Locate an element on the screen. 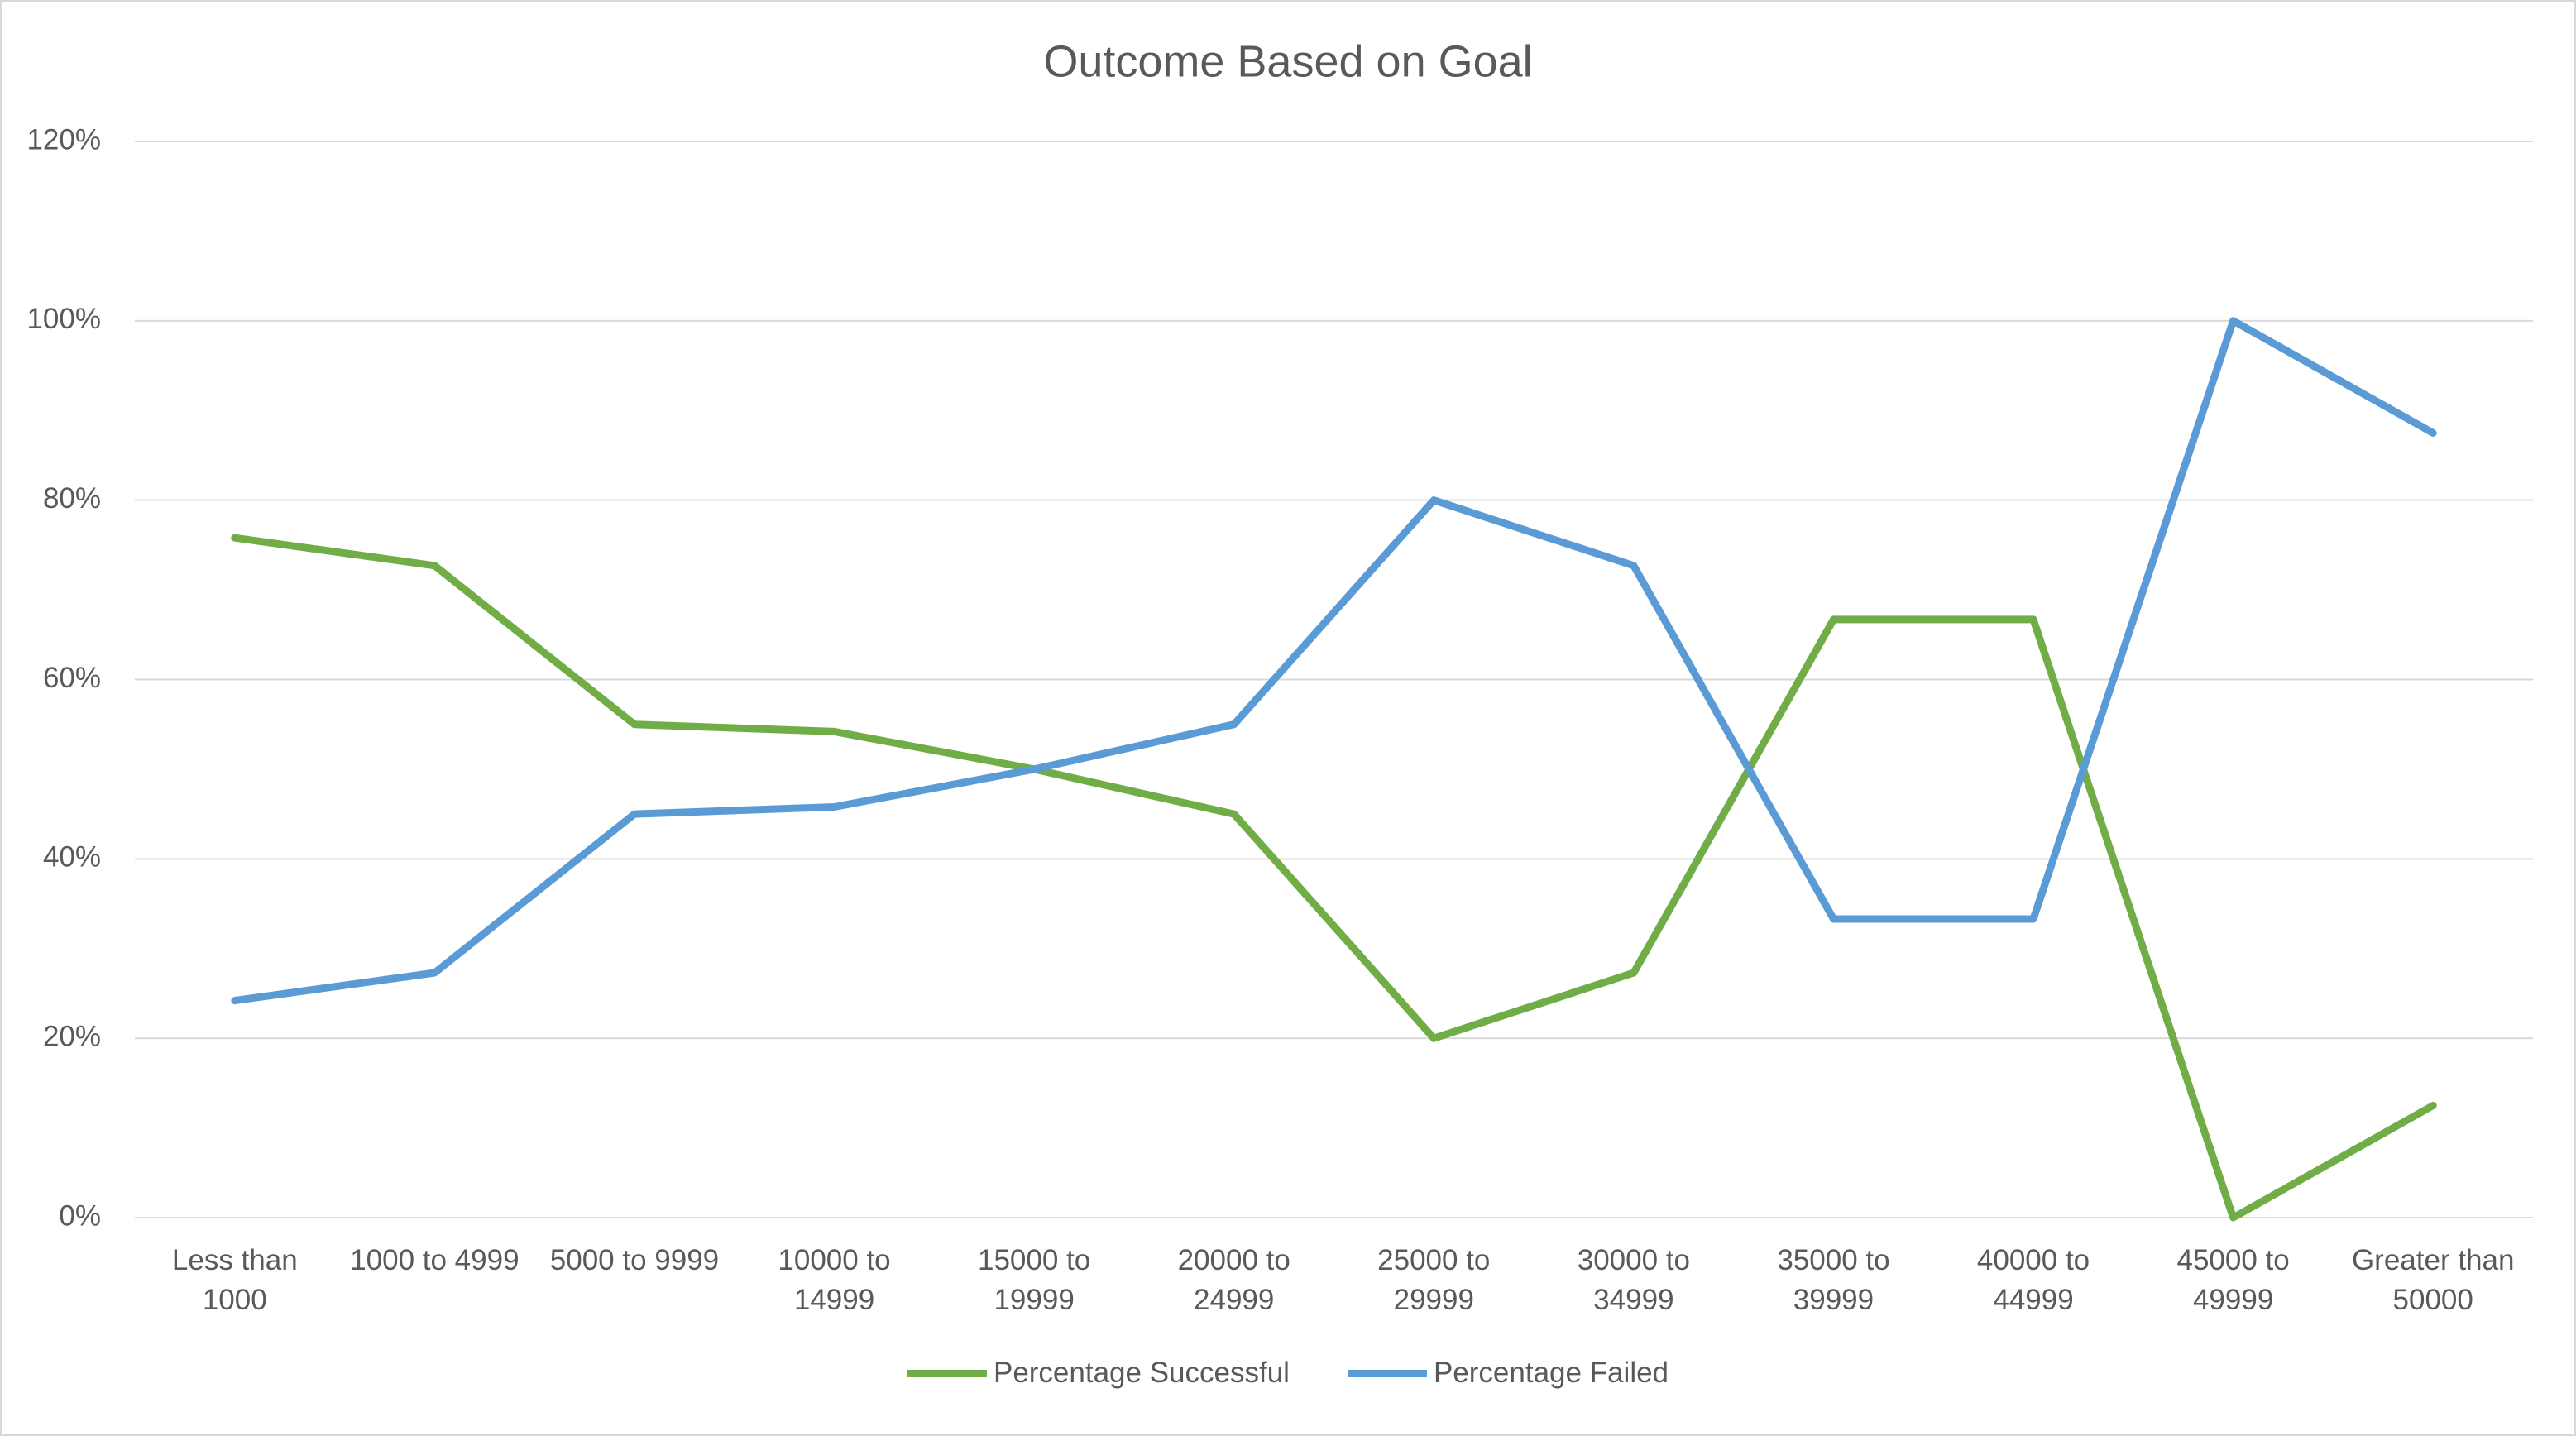 This screenshot has height=1436, width=2576. legend: Percentage Successful Percentage Failed is located at coordinates (1288, 1373).